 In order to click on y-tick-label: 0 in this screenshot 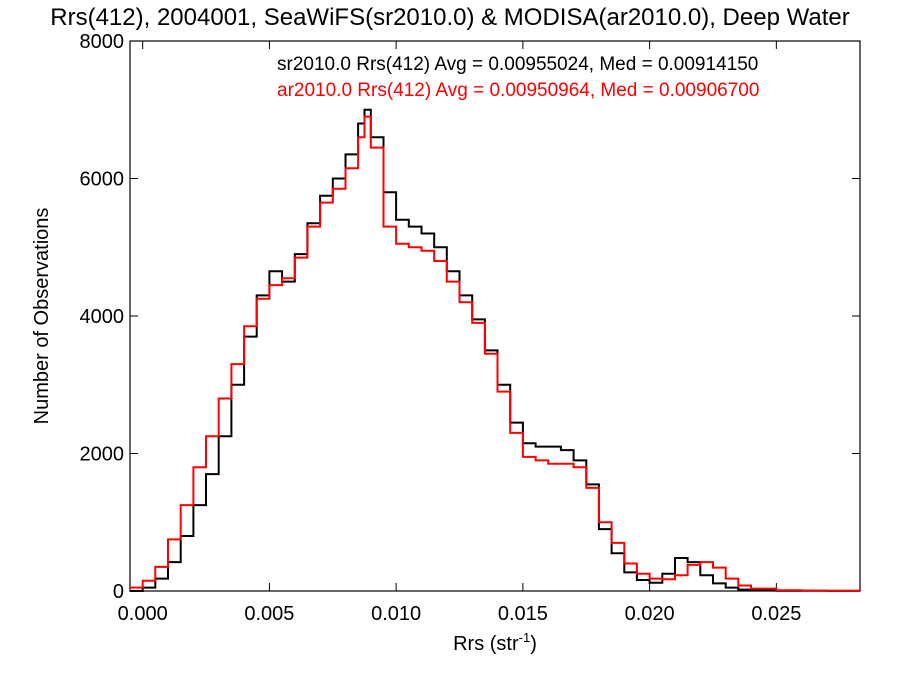, I will do `click(118, 592)`.